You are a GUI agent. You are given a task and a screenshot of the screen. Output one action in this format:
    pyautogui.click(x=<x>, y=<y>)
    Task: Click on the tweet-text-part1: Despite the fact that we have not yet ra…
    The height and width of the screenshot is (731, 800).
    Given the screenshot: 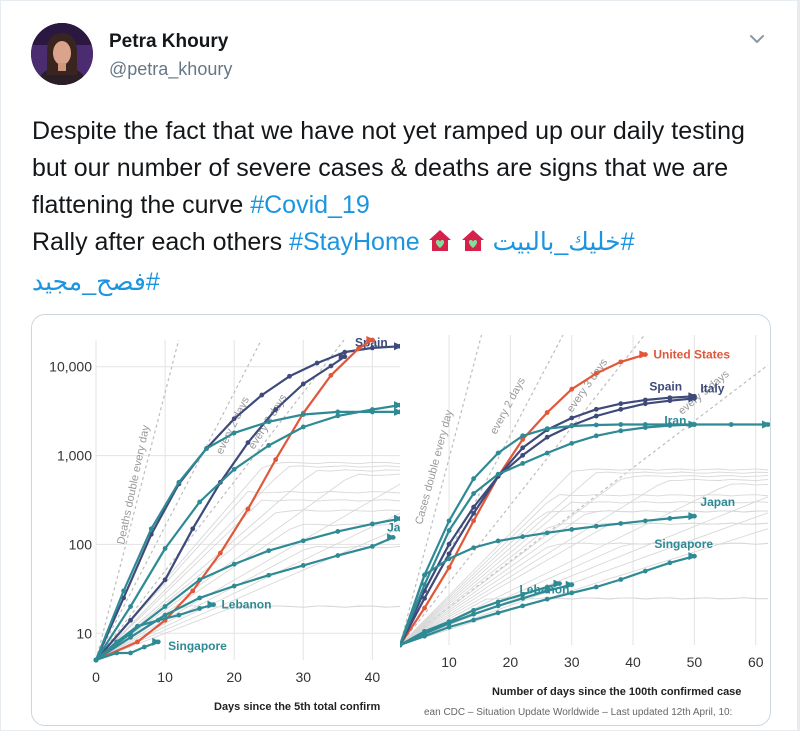 What is the action you would take?
    pyautogui.click(x=388, y=168)
    